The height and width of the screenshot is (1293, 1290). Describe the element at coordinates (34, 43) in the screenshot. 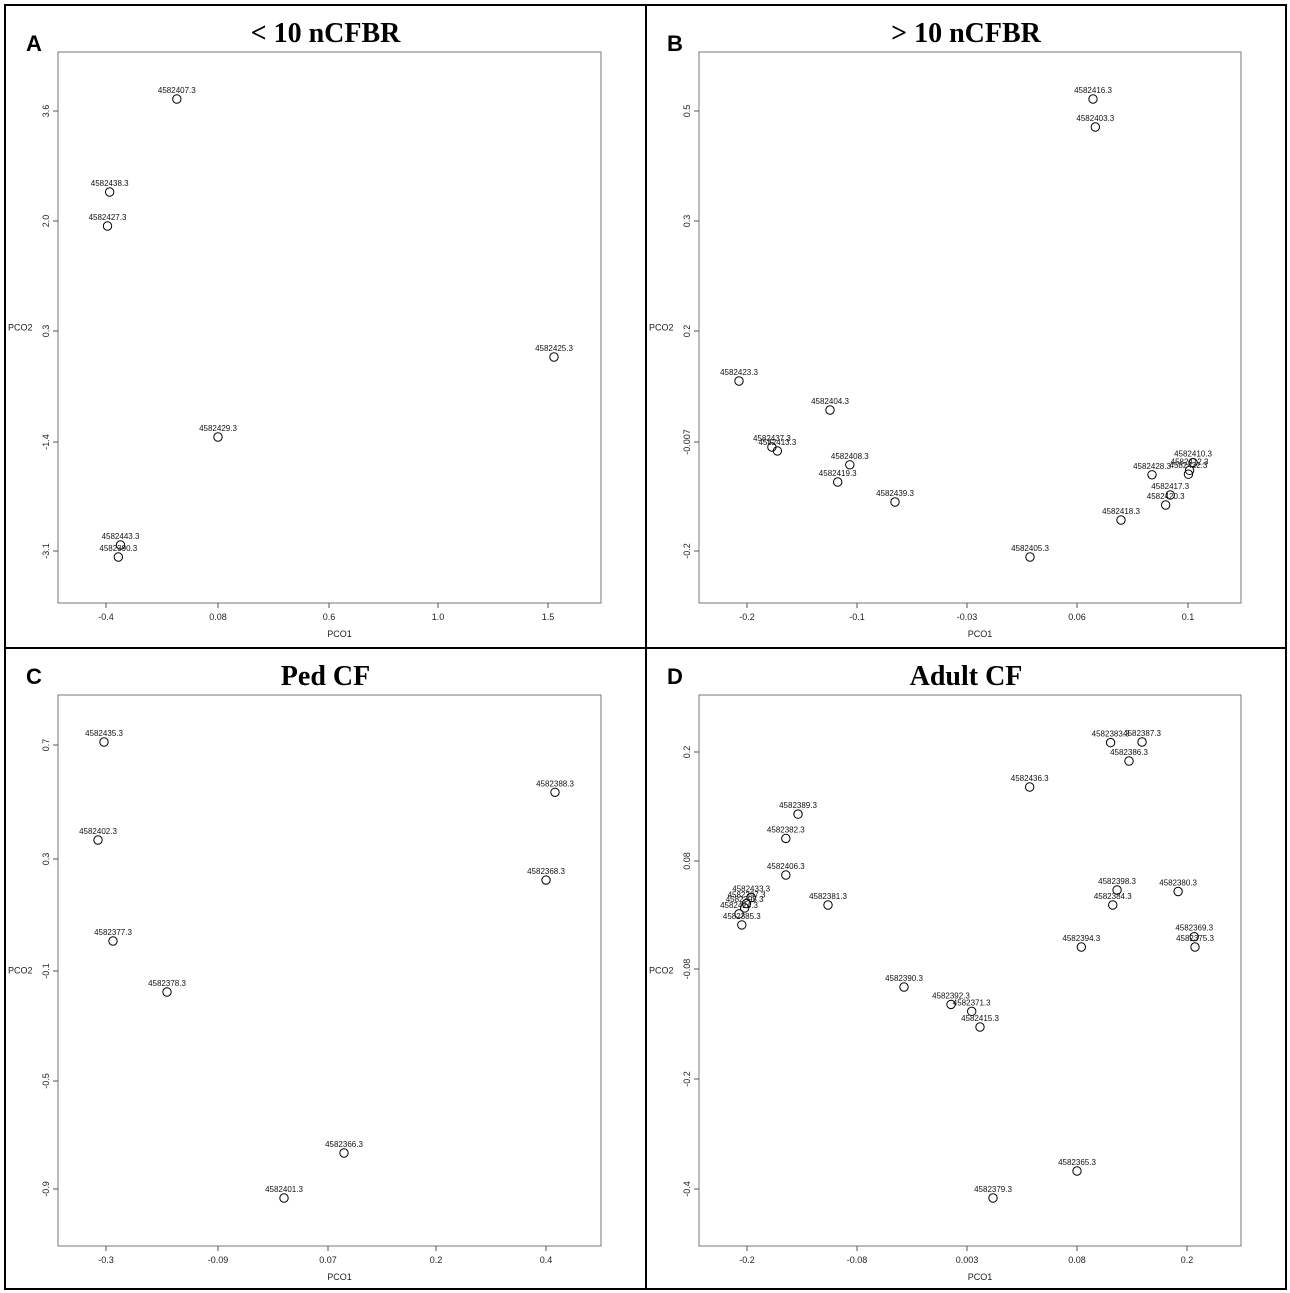

I see `panel-letter: A` at that location.